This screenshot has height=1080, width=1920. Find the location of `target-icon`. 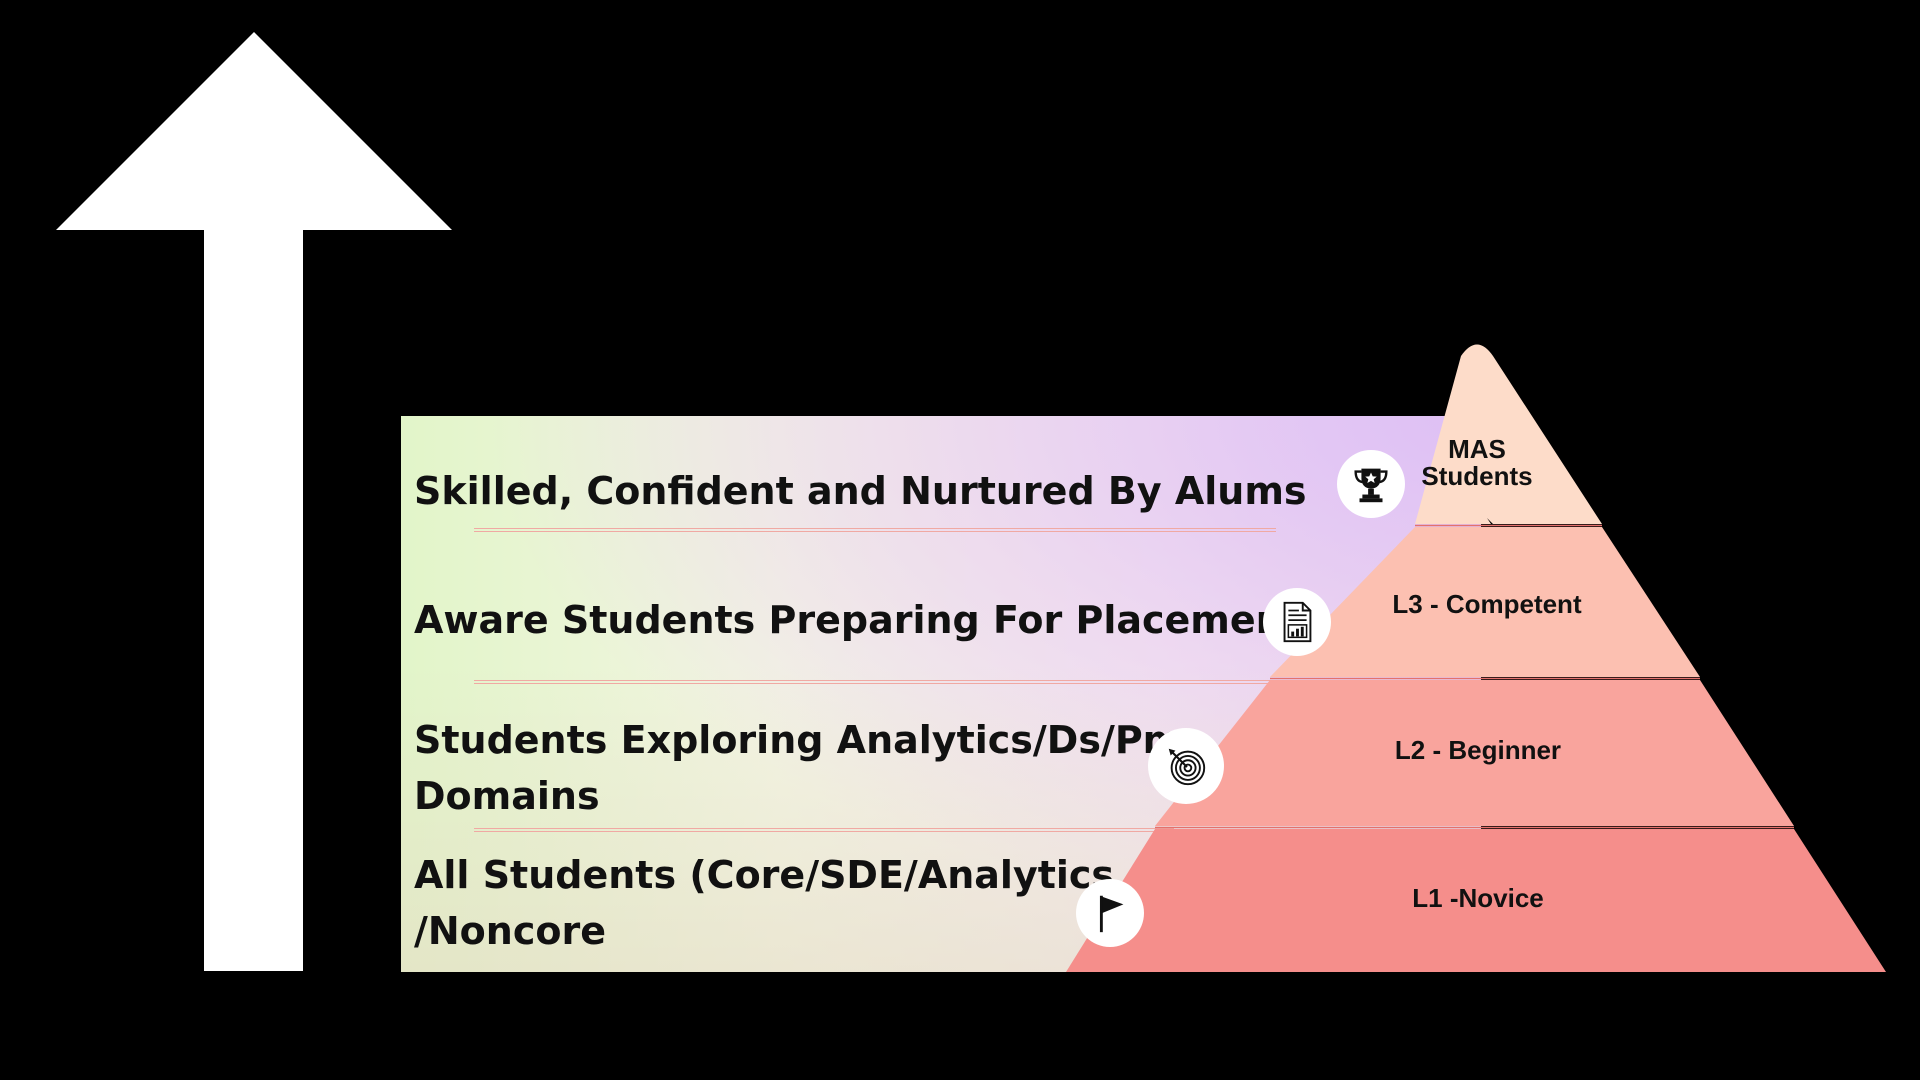

target-icon is located at coordinates (1187, 767).